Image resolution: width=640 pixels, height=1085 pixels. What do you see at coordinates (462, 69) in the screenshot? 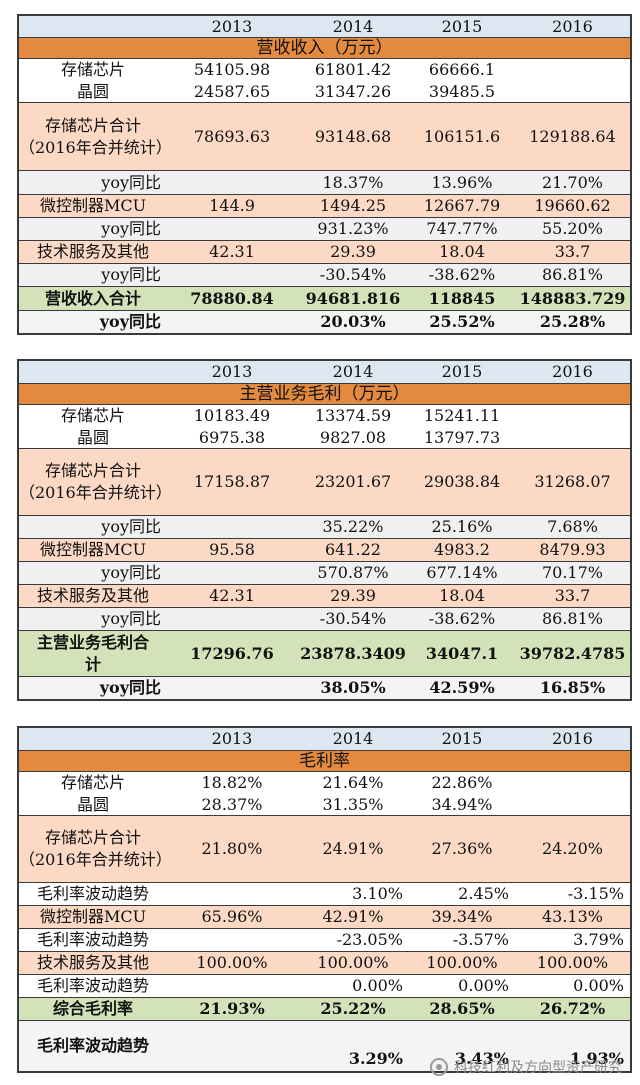
I see `cell-2015: 66666.1` at bounding box center [462, 69].